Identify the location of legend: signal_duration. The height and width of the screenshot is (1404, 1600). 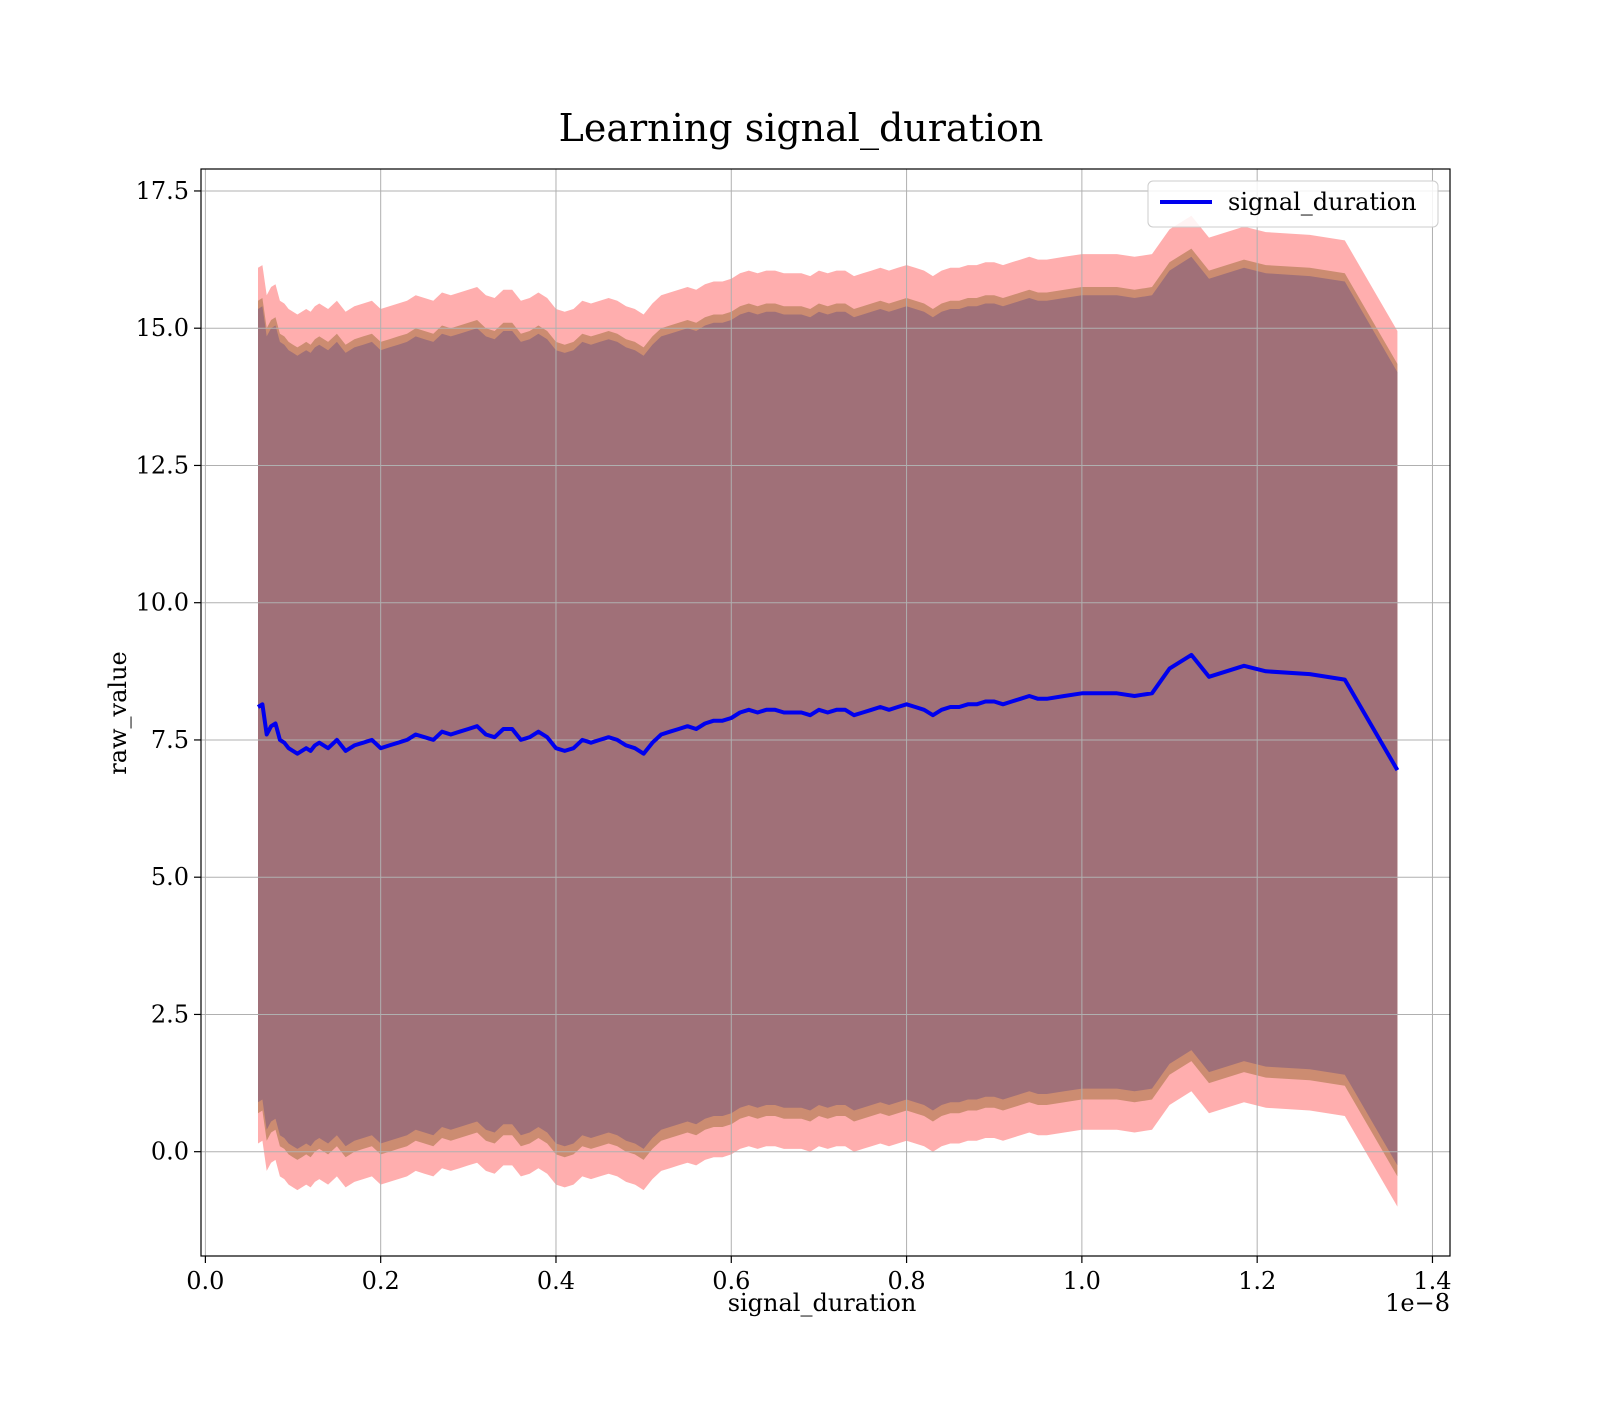
(1293, 204).